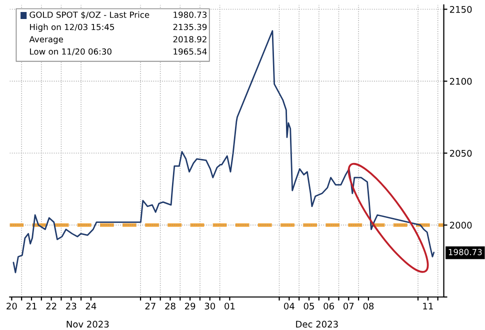  Describe the element at coordinates (428, 306) in the screenshot. I see `x-tick-label: 11` at that location.